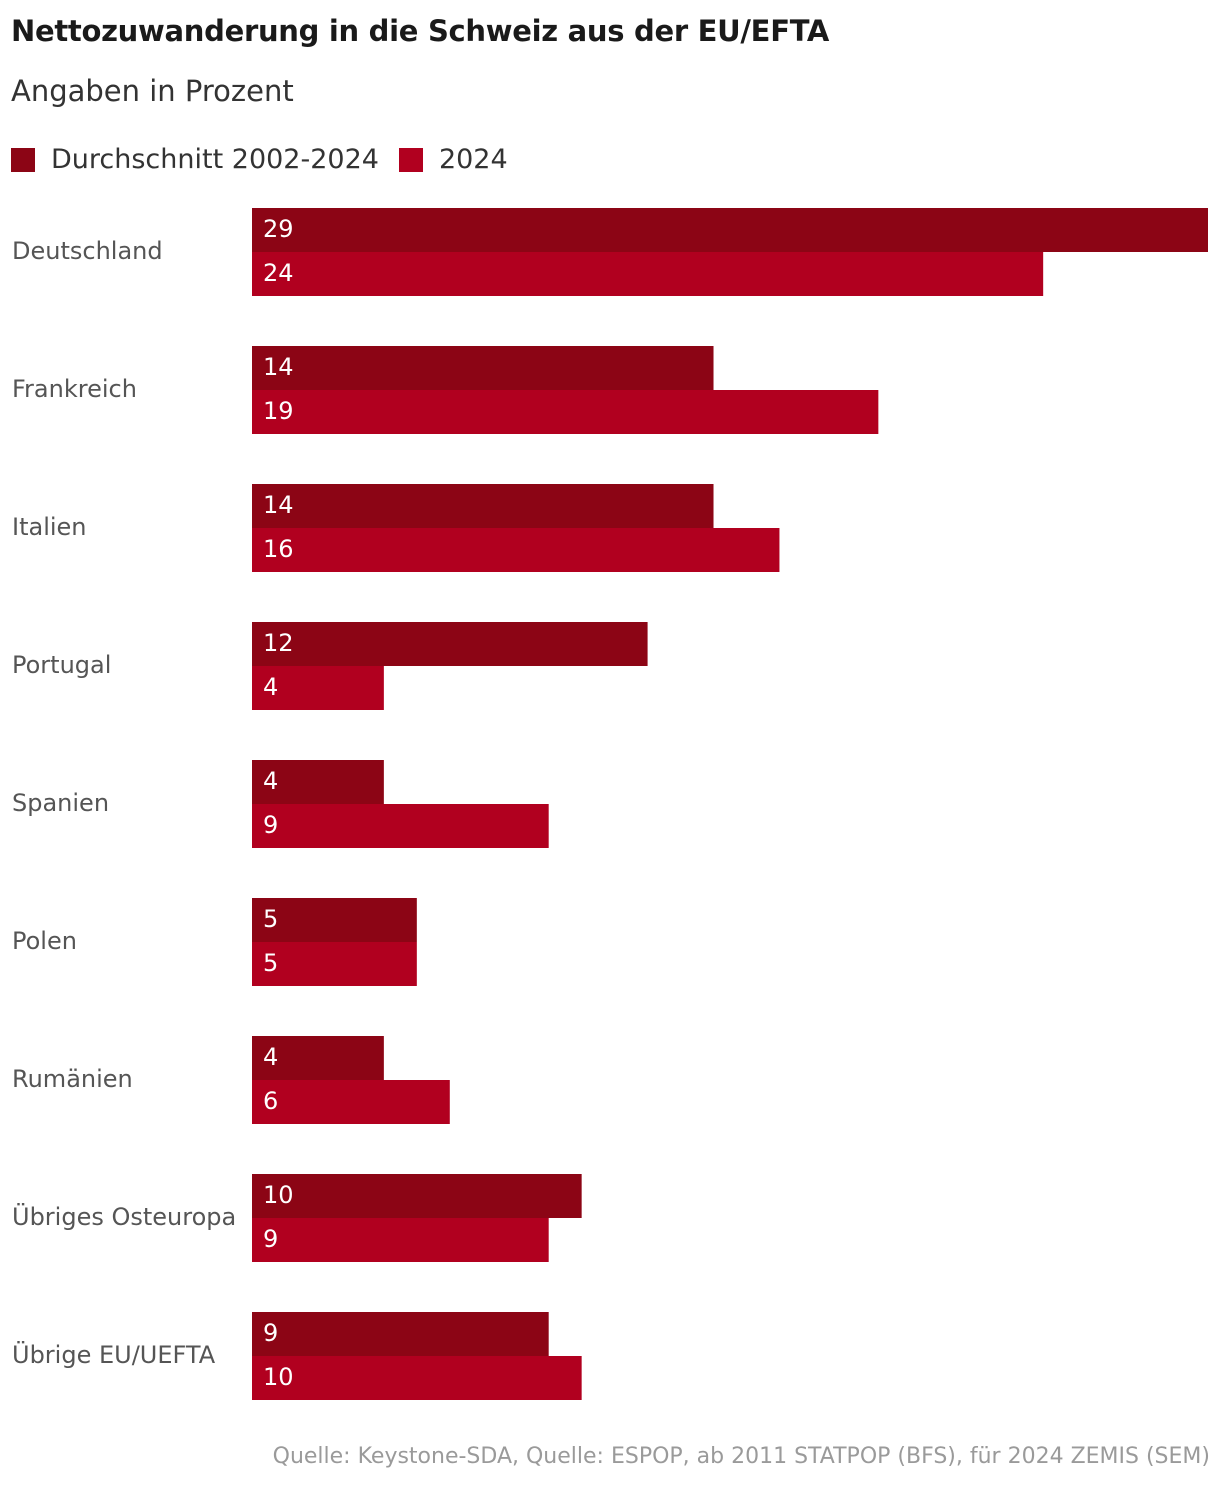 Image resolution: width=1220 pixels, height=1492 pixels. Describe the element at coordinates (270, 1101) in the screenshot. I see `value-label: 6` at that location.